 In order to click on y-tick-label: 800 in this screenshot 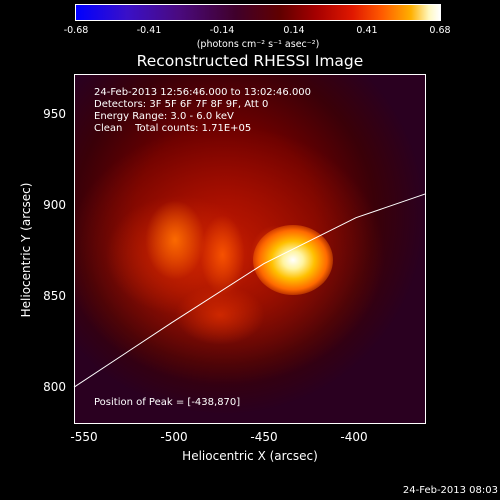, I will do `click(54, 387)`.